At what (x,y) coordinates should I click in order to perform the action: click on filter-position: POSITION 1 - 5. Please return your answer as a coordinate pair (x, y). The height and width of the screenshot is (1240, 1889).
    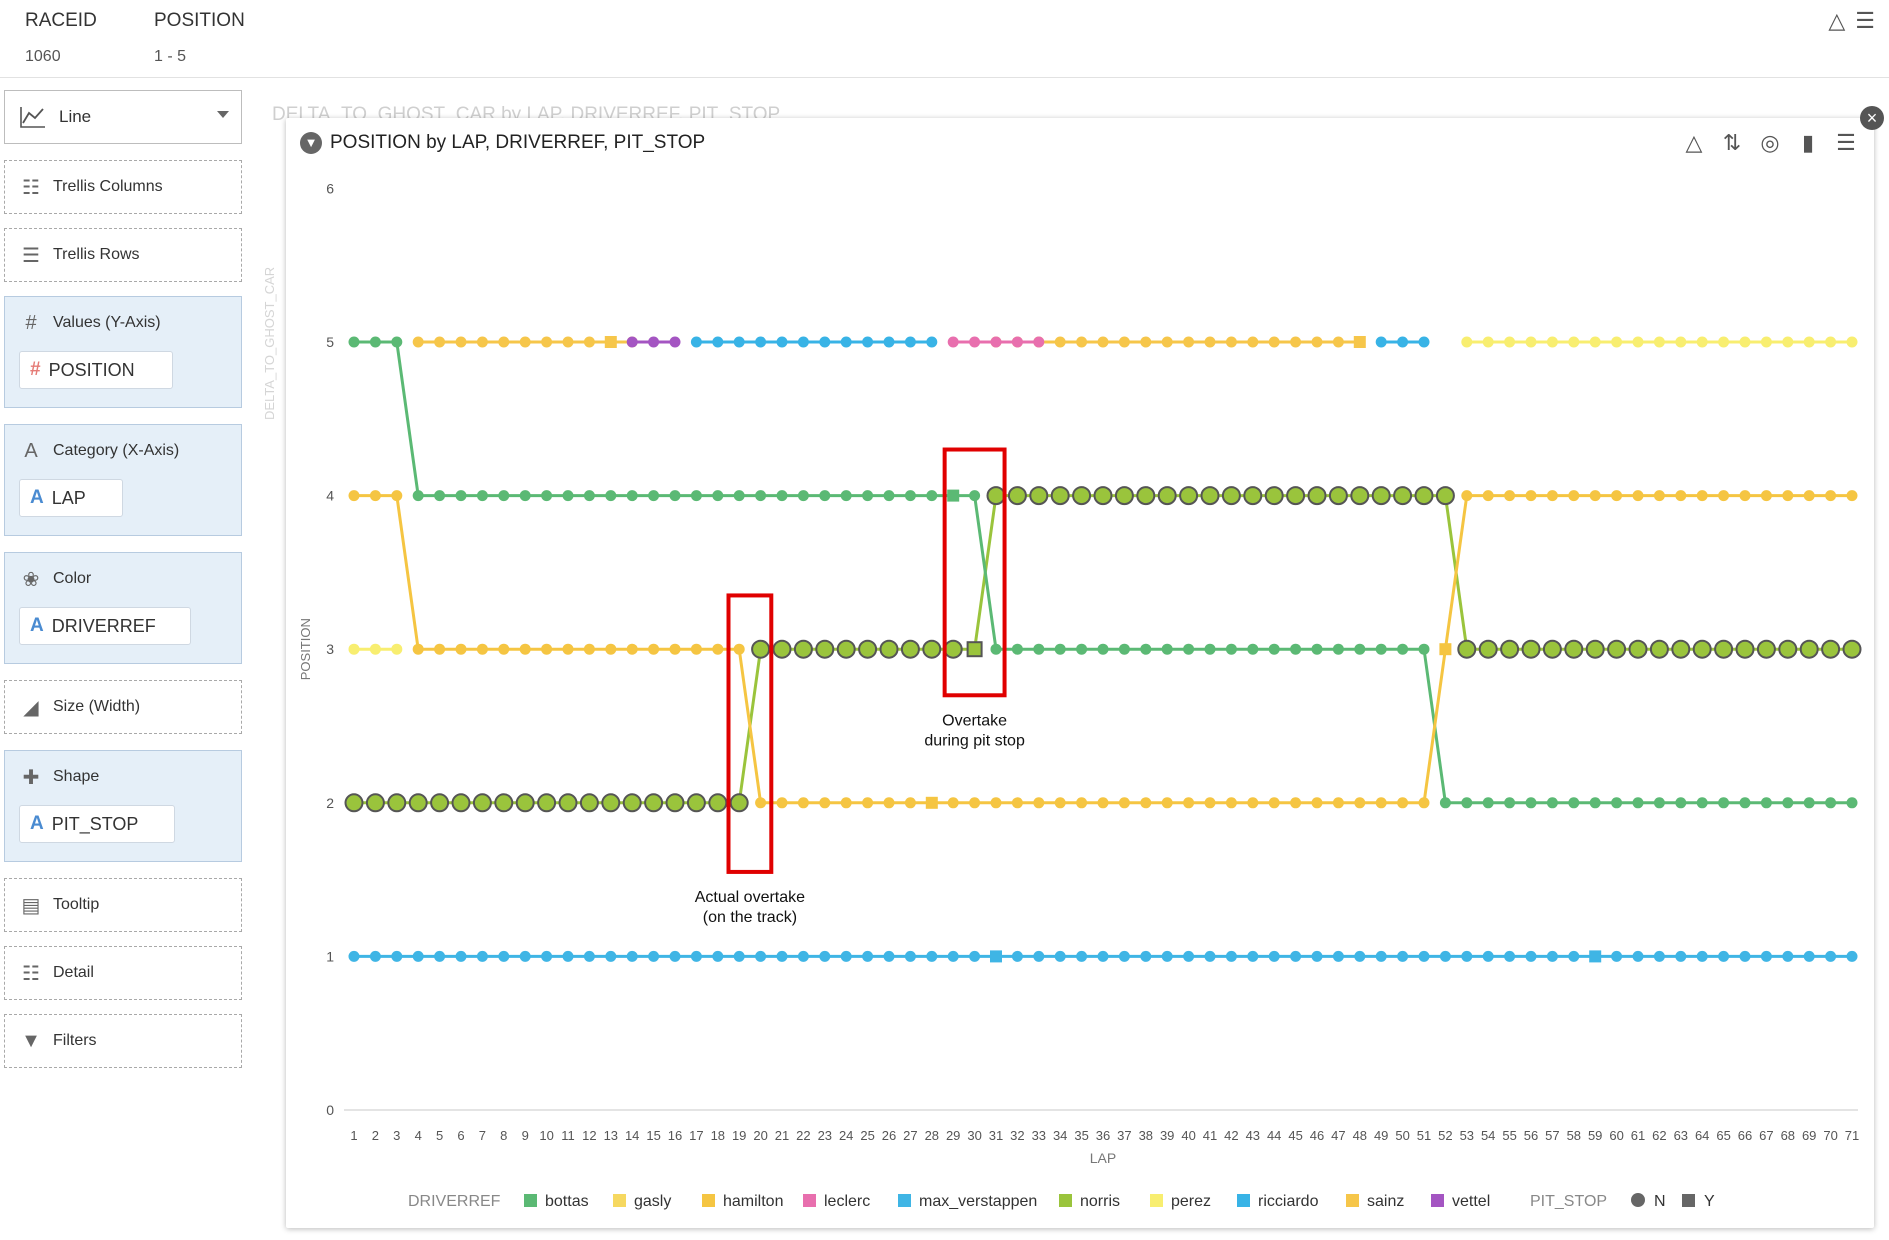
    Looking at the image, I should click on (199, 38).